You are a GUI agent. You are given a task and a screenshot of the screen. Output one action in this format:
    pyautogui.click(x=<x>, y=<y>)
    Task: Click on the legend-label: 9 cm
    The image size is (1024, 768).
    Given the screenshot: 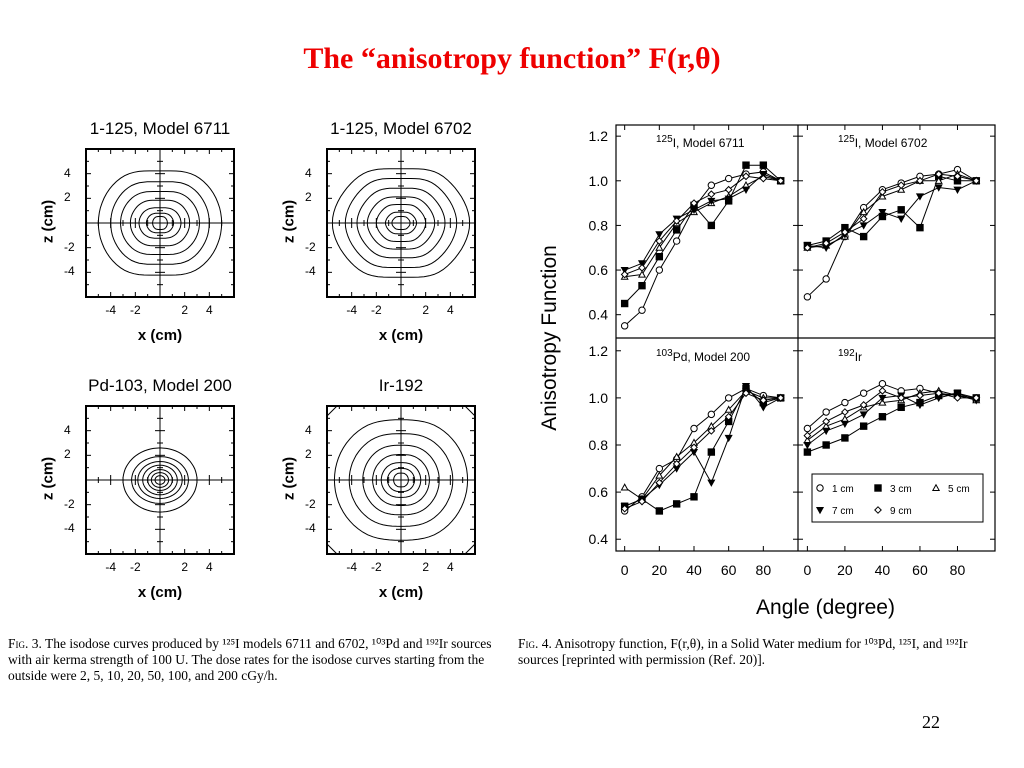 What is the action you would take?
    pyautogui.click(x=901, y=511)
    